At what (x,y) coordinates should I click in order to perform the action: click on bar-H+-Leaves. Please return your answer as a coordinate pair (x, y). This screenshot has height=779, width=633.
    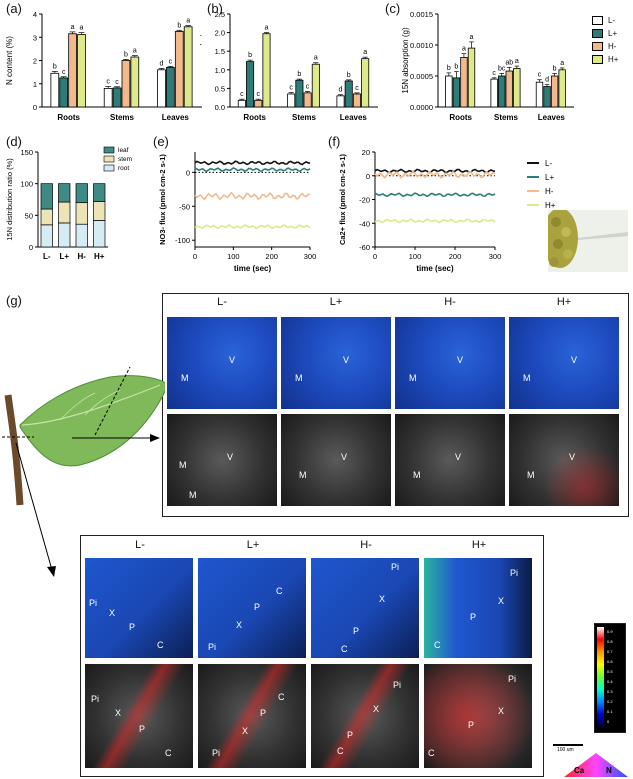
    Looking at the image, I should click on (365, 83).